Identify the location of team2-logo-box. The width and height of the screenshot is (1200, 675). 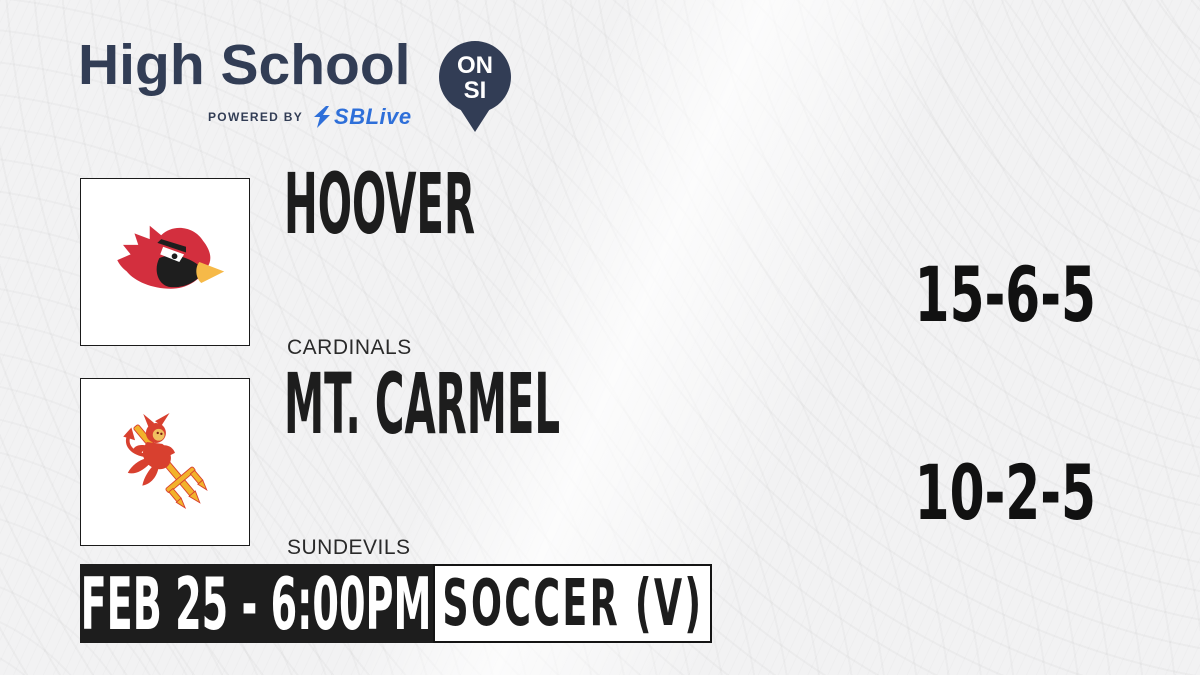
(165, 462).